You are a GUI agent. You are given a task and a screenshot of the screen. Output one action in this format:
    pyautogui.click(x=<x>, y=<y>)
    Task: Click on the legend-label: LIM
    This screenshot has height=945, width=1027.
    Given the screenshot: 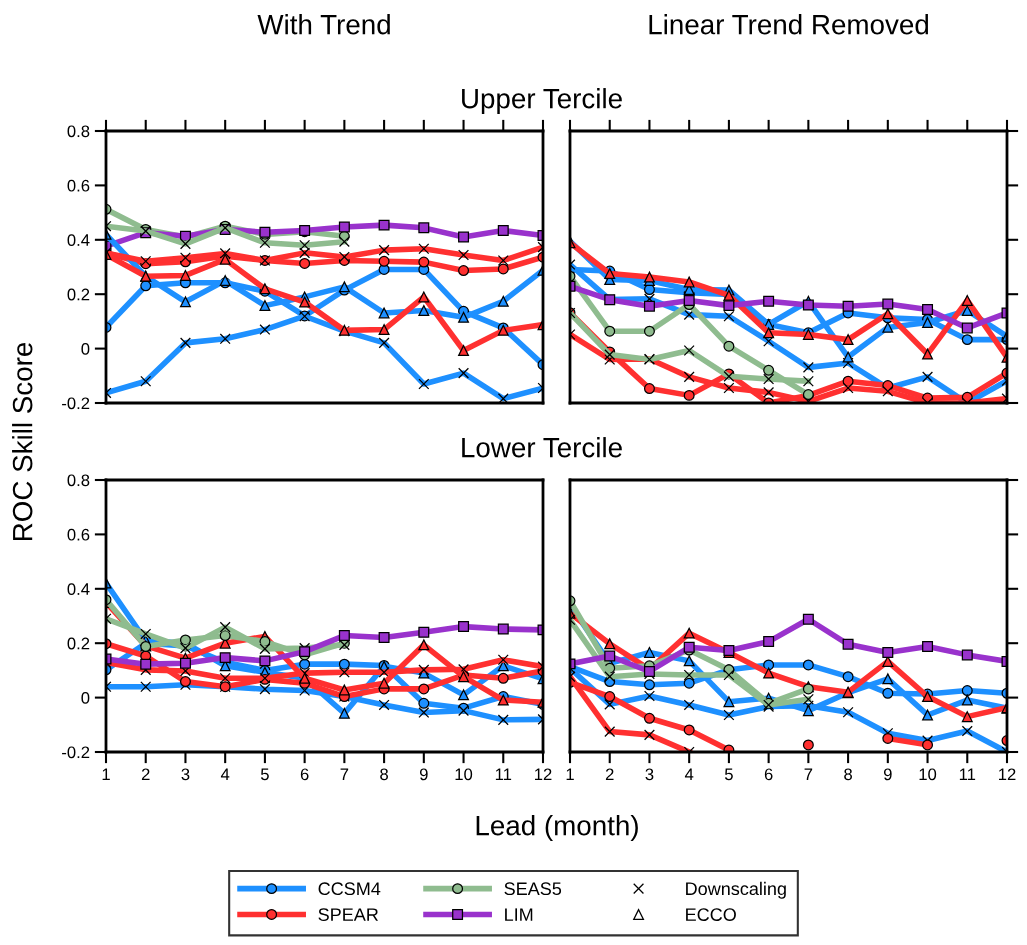 What is the action you would take?
    pyautogui.click(x=519, y=914)
    